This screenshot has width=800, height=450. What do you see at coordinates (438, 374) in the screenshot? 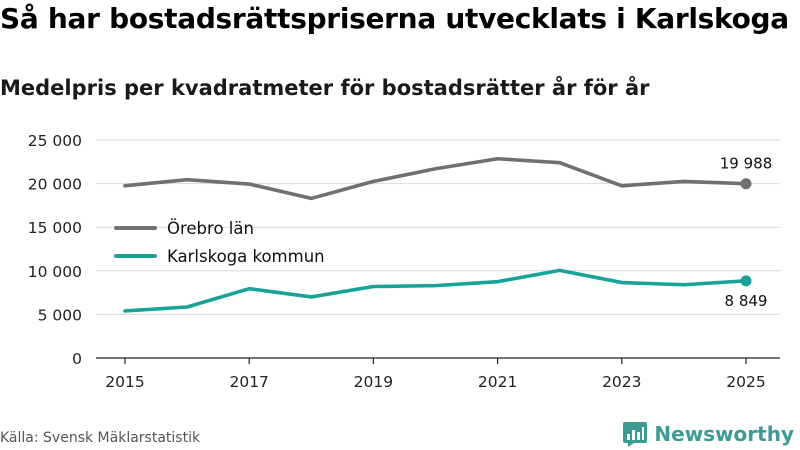
I see `x-axis: 2015 2017 2019 2021 2023 2025` at bounding box center [438, 374].